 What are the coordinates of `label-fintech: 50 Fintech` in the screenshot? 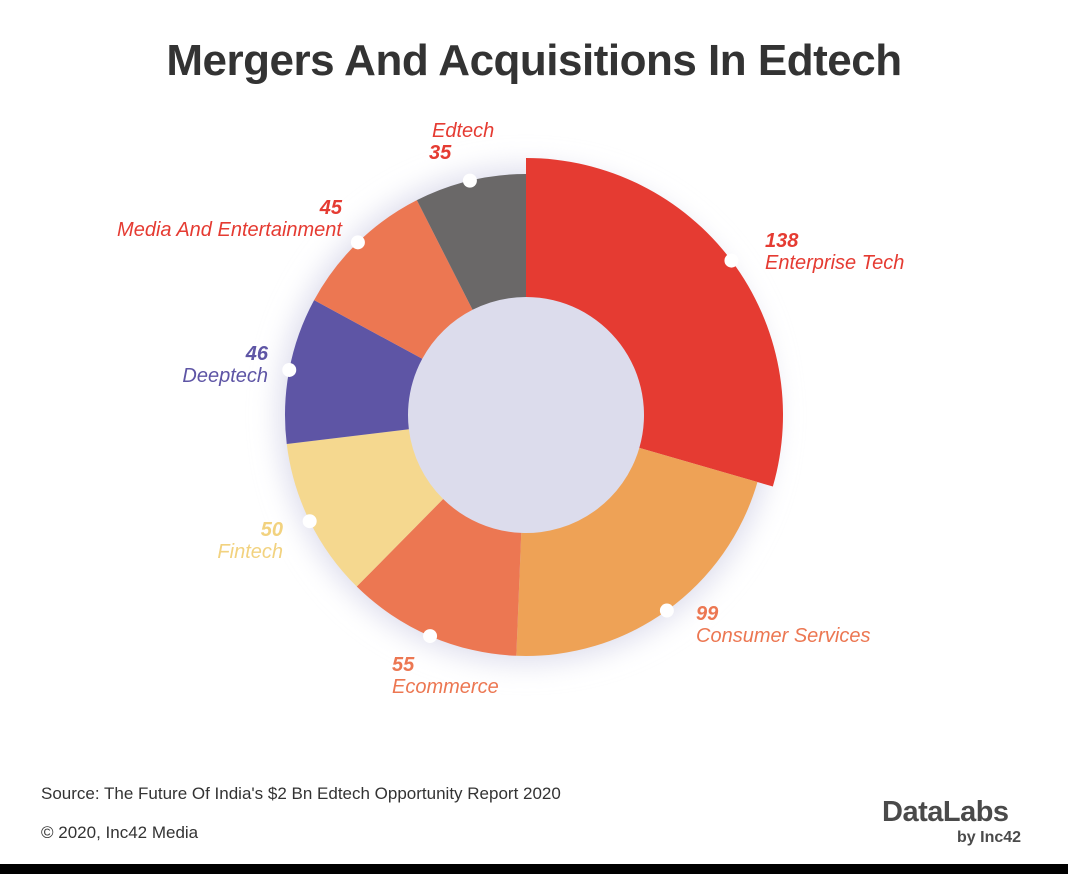 It's located at (250, 541).